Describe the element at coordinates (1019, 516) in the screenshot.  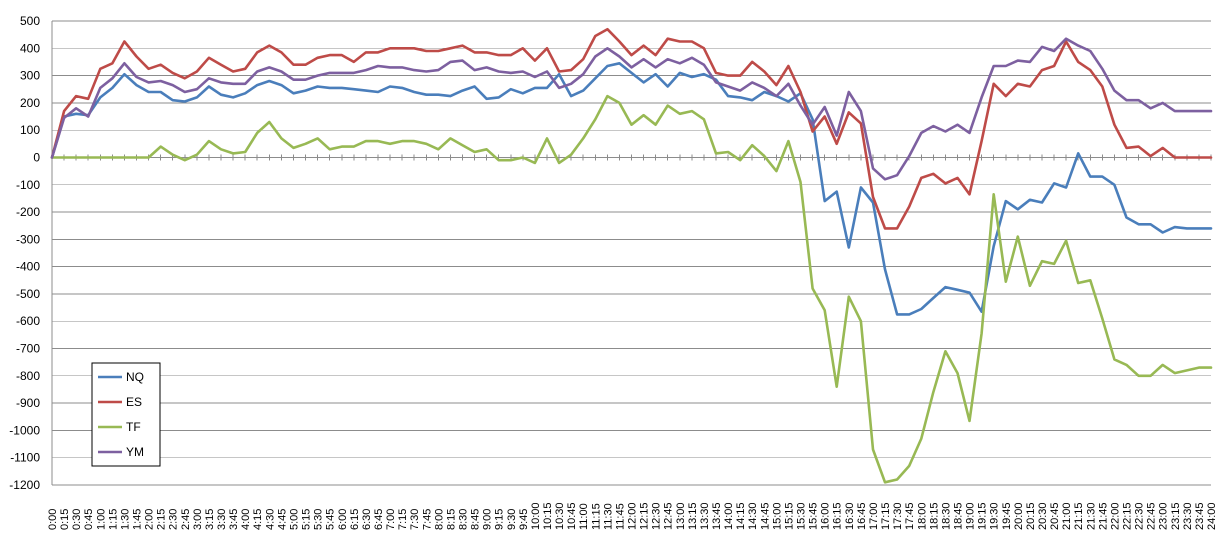
I see `x-tick-label: 20:00` at that location.